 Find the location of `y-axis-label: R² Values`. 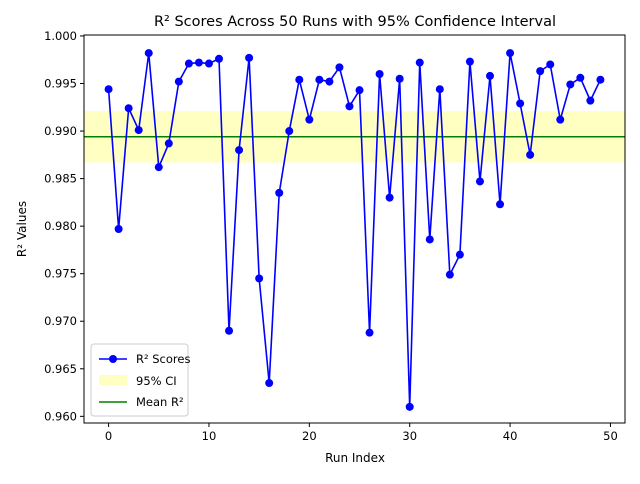

y-axis-label: R² Values is located at coordinates (22, 229).